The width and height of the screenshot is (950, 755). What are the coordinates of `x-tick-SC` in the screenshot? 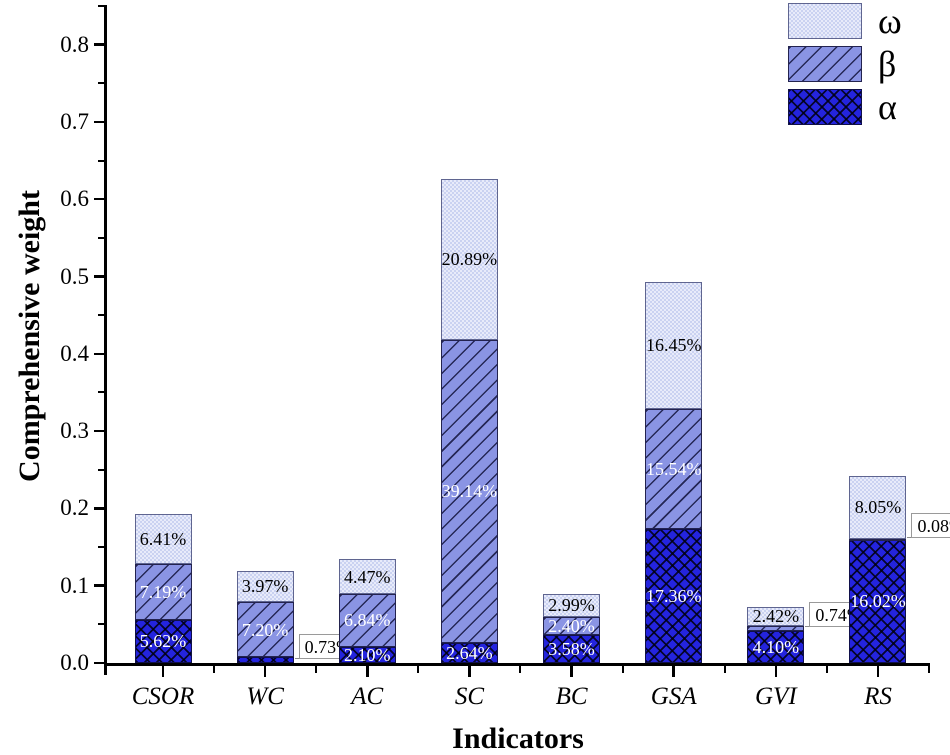 It's located at (469, 671).